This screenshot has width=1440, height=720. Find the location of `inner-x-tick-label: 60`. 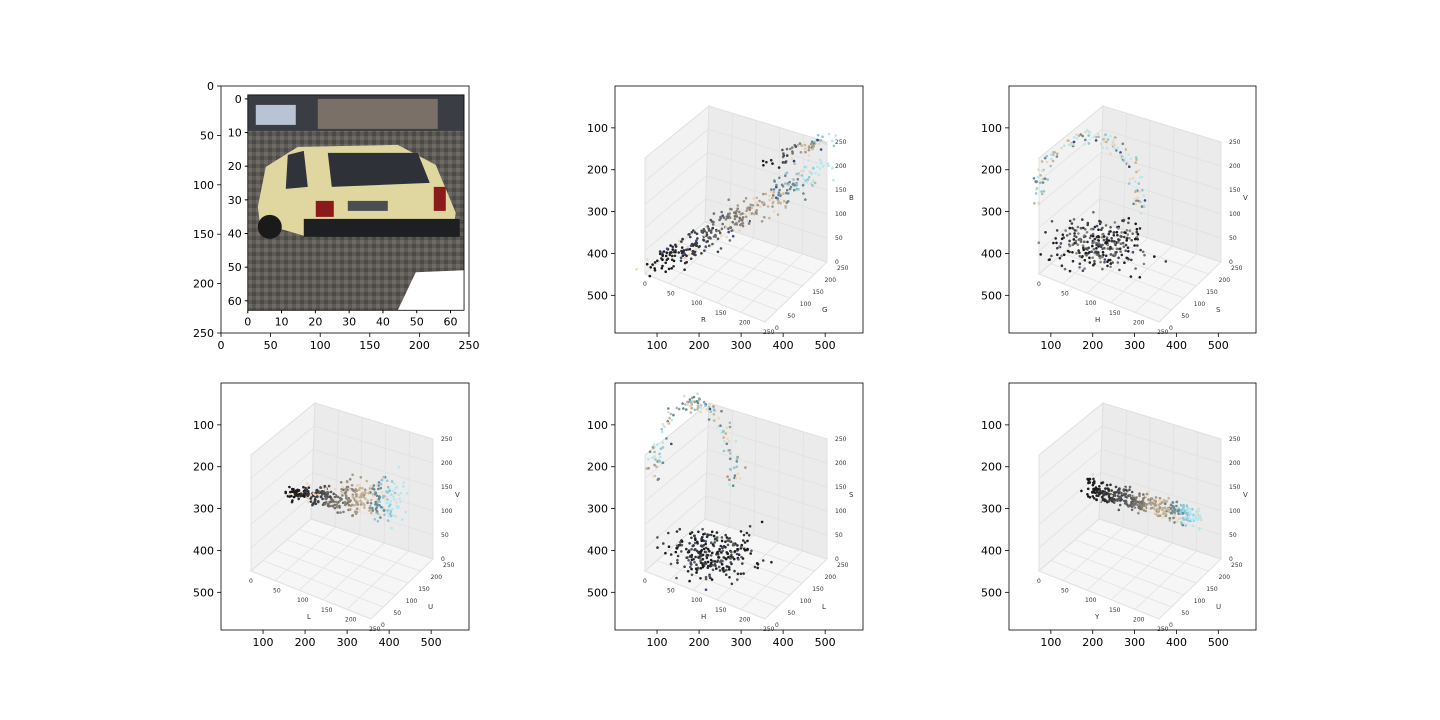

inner-x-tick-label: 60 is located at coordinates (451, 321).